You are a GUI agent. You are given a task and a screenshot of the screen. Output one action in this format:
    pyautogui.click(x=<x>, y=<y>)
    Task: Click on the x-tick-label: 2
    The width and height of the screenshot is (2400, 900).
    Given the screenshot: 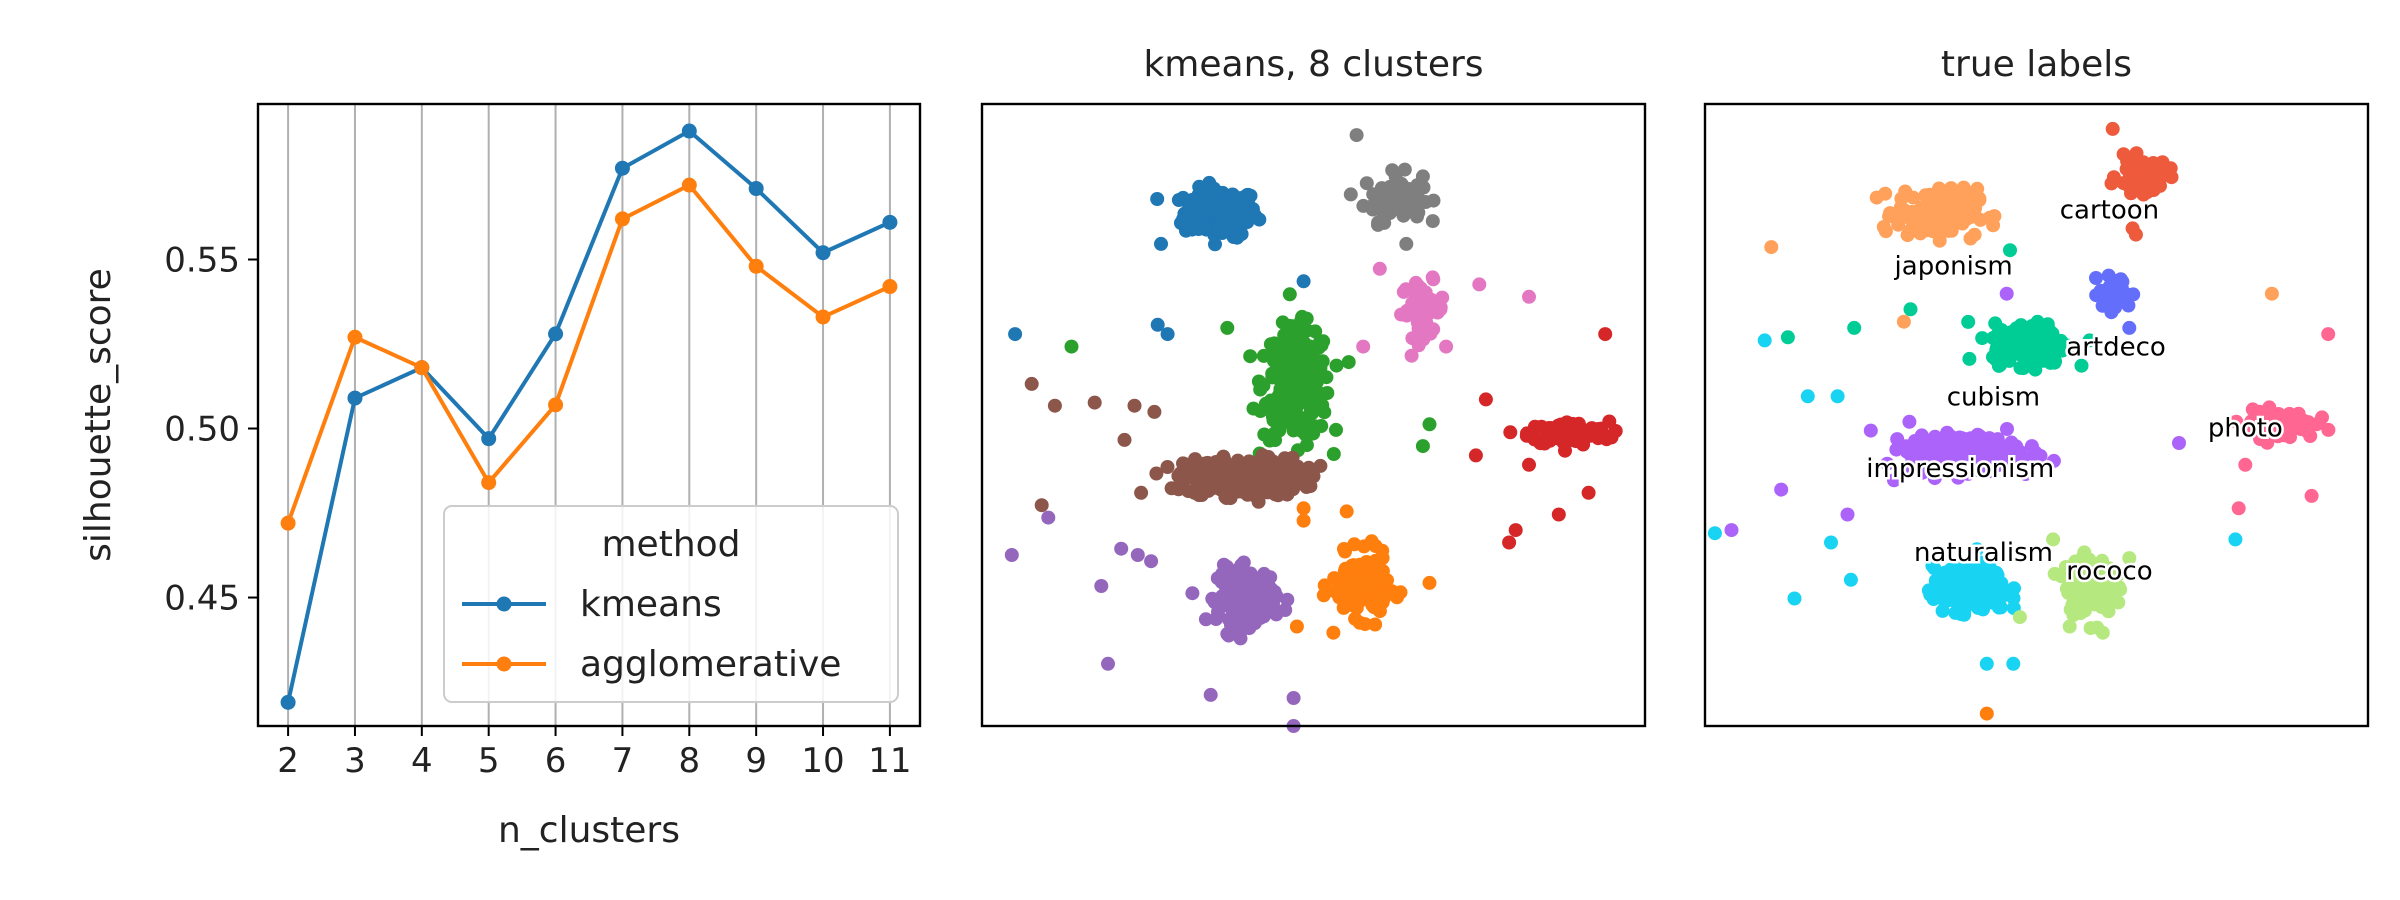 What is the action you would take?
    pyautogui.click(x=288, y=761)
    